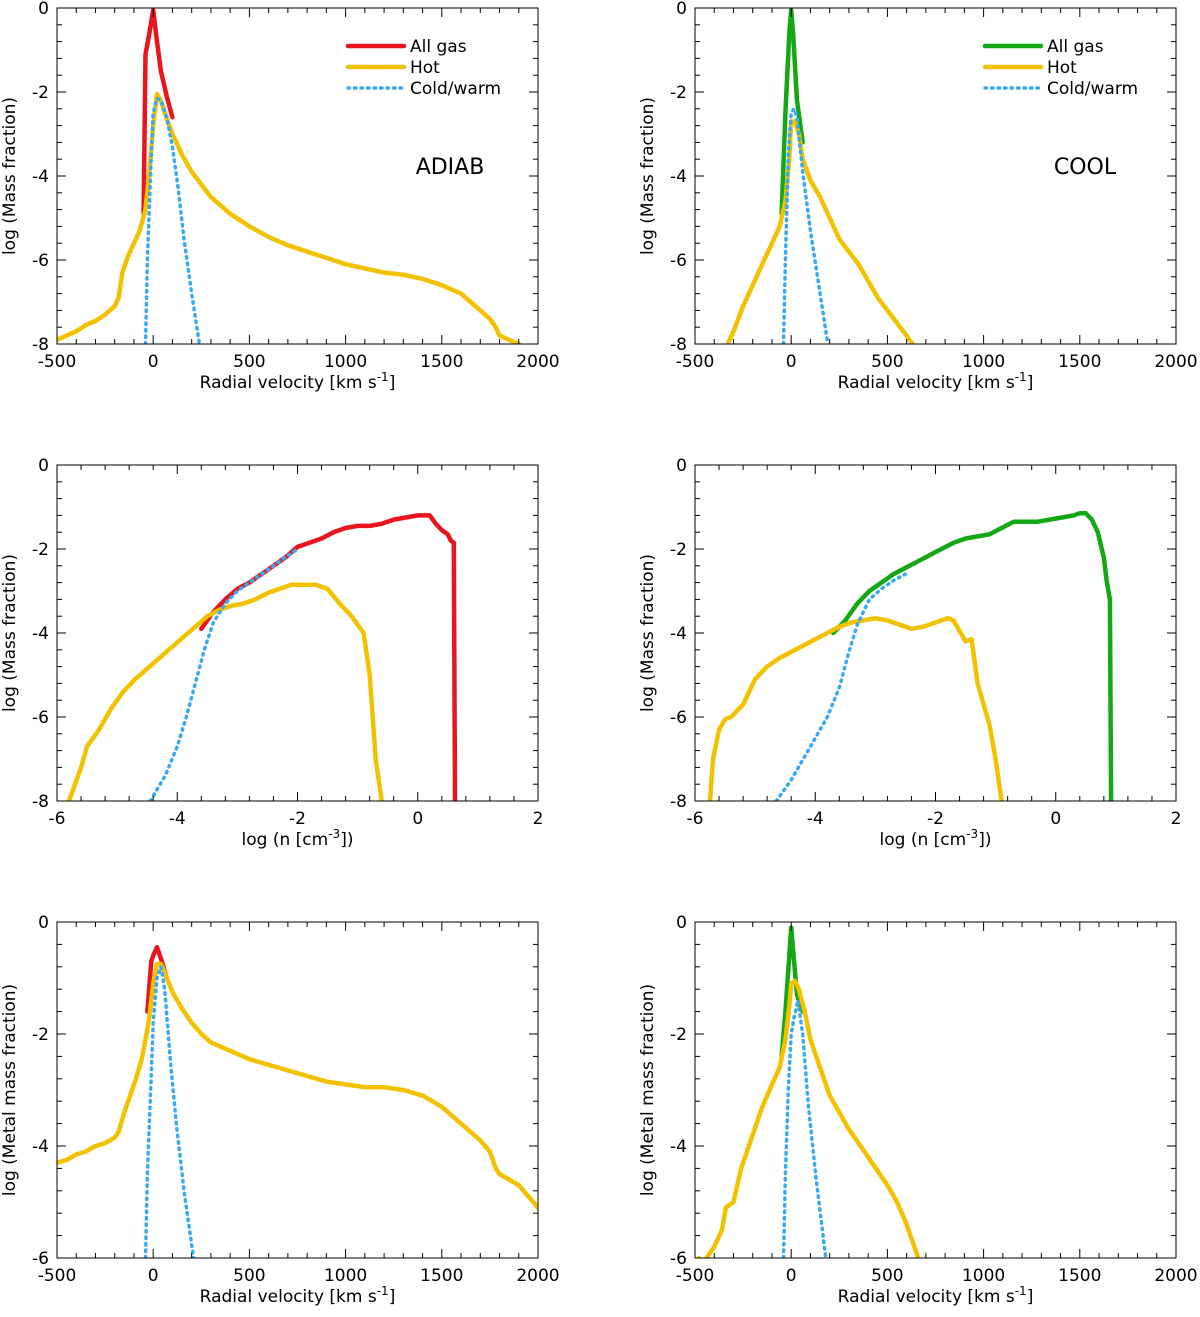 The height and width of the screenshot is (1317, 1200). I want to click on model-annotation: ADIAB, so click(450, 167).